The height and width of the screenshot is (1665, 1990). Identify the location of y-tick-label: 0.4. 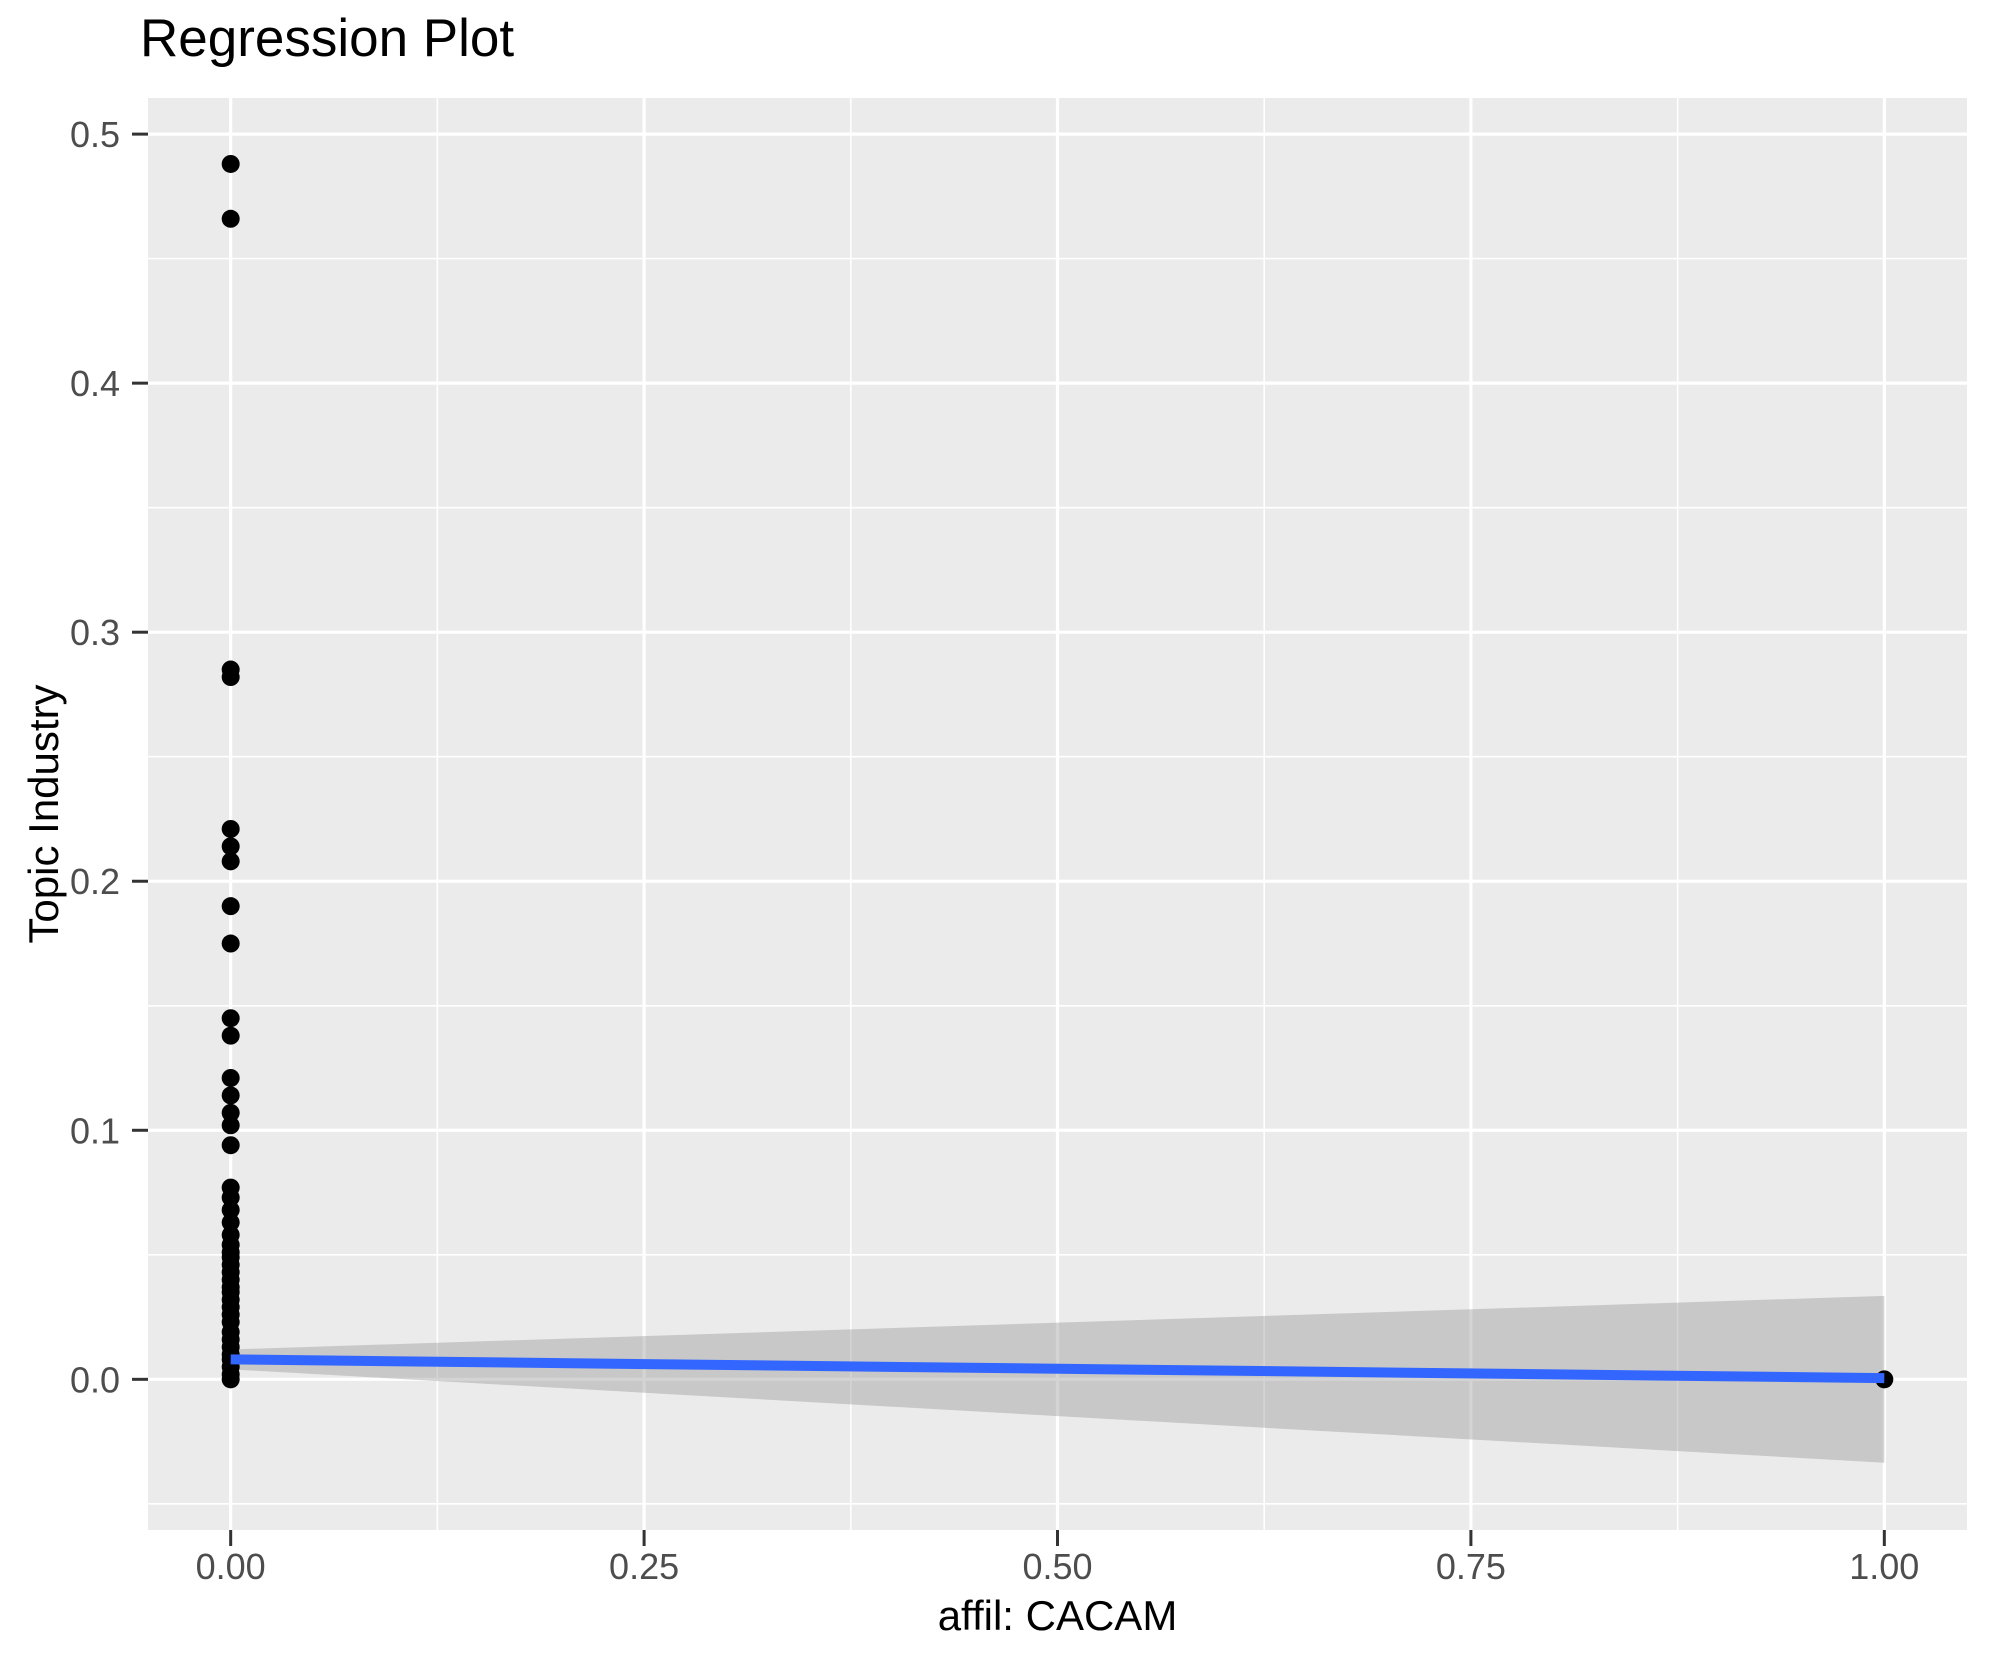
(95, 383).